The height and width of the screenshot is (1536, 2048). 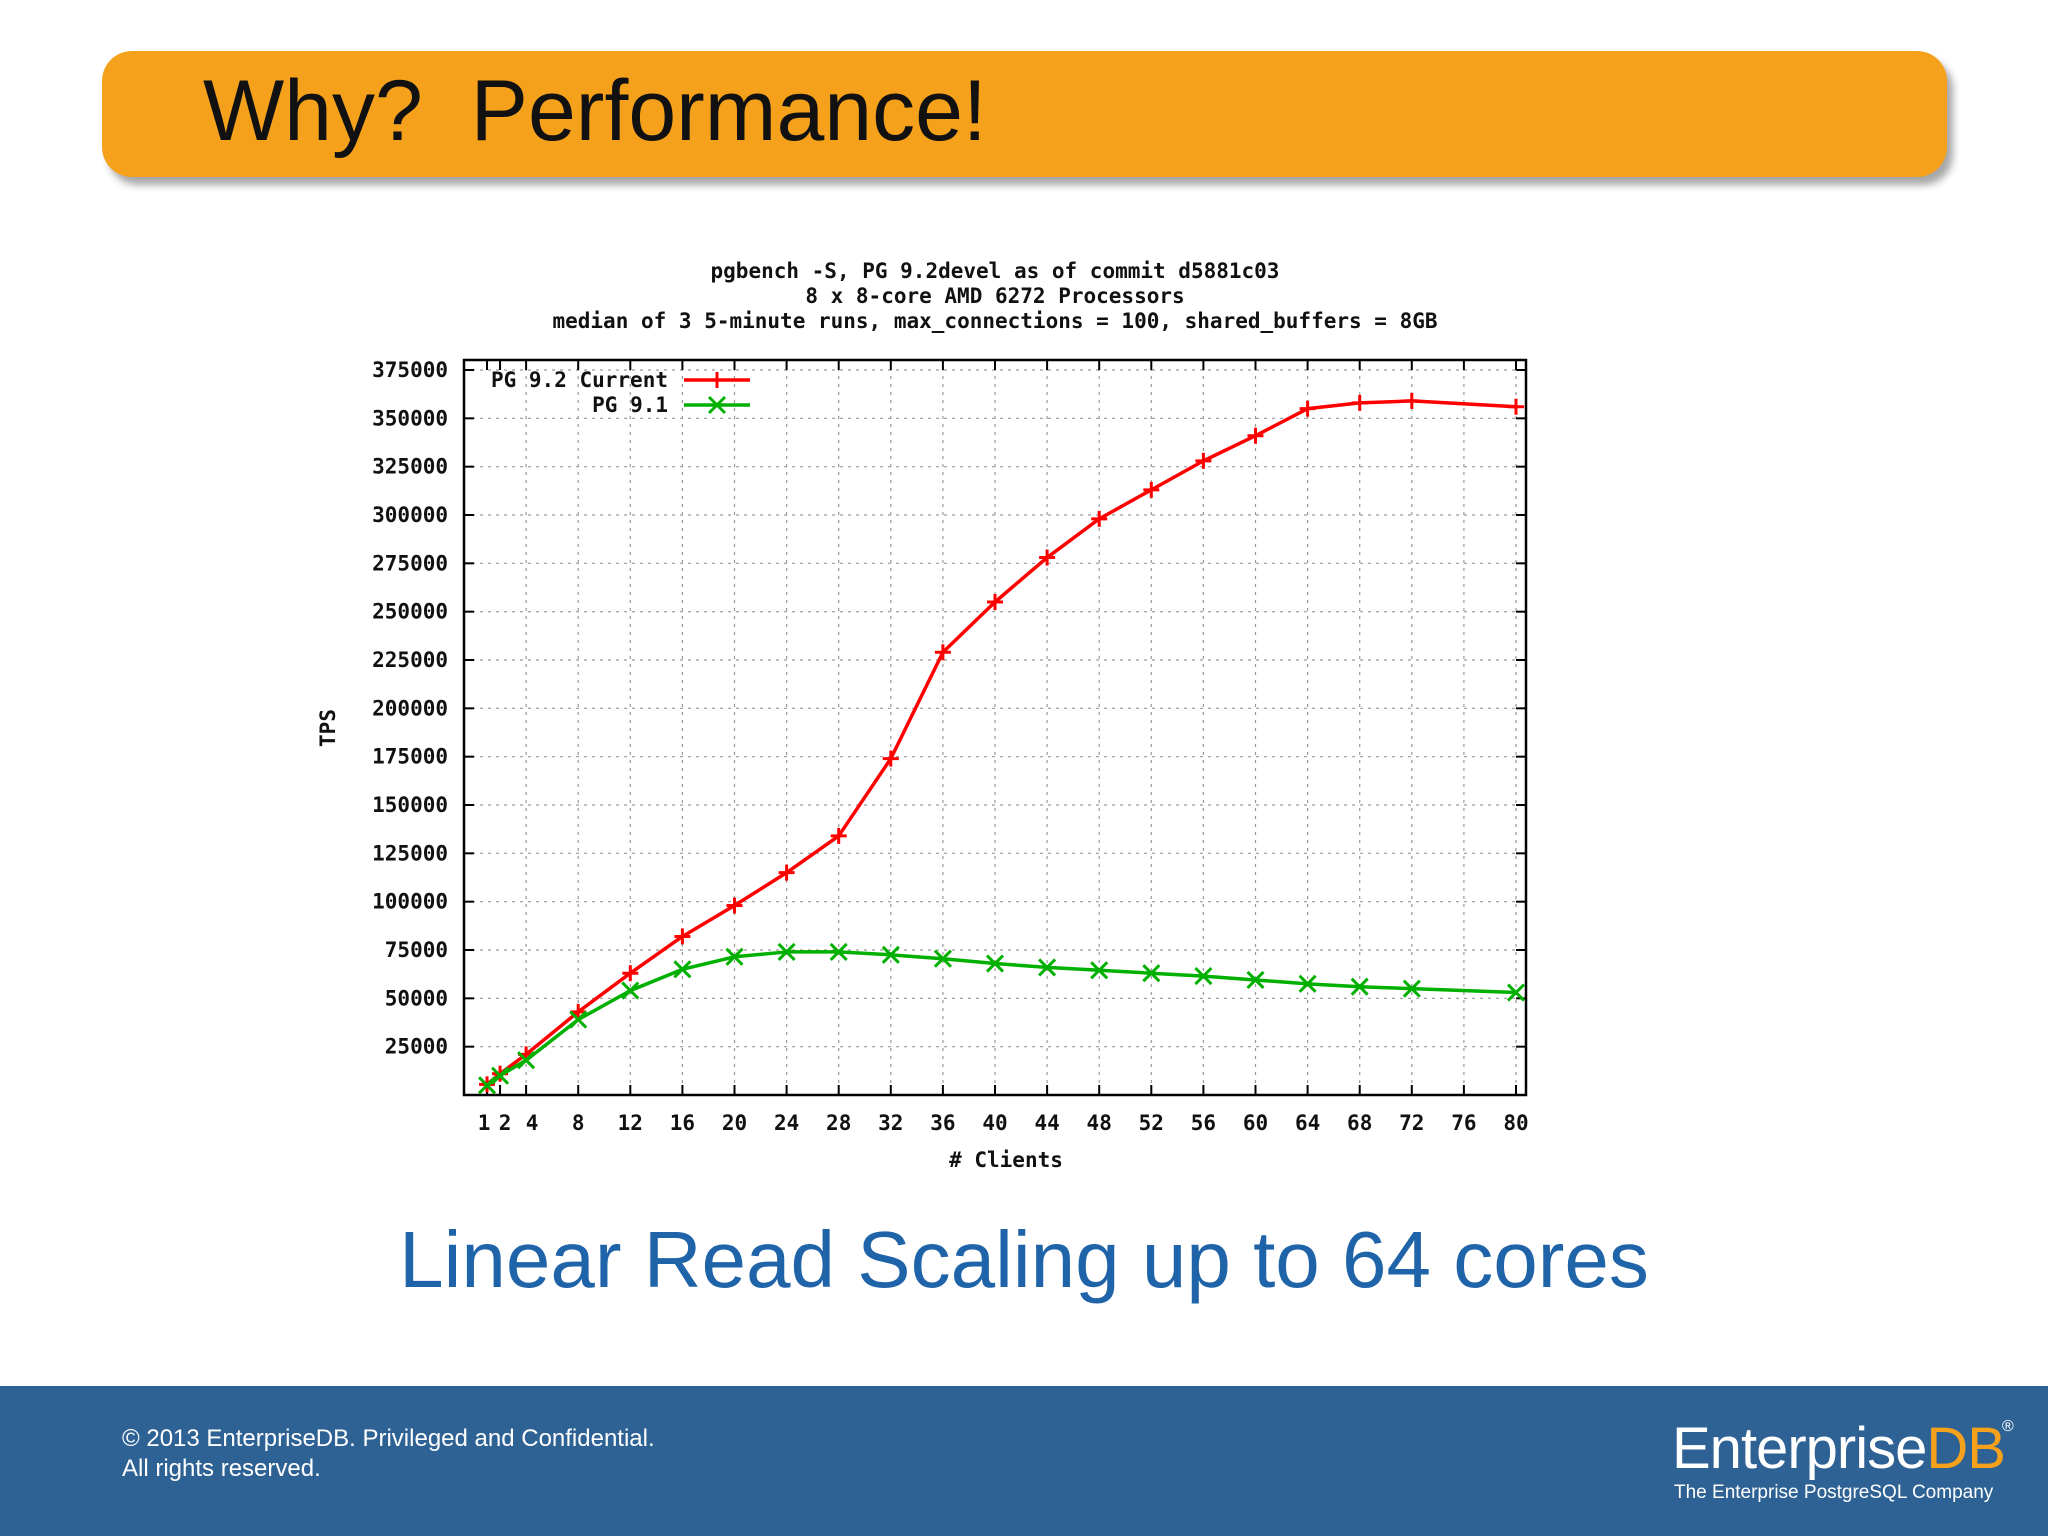 What do you see at coordinates (410, 515) in the screenshot?
I see `y-tick-label: 300000` at bounding box center [410, 515].